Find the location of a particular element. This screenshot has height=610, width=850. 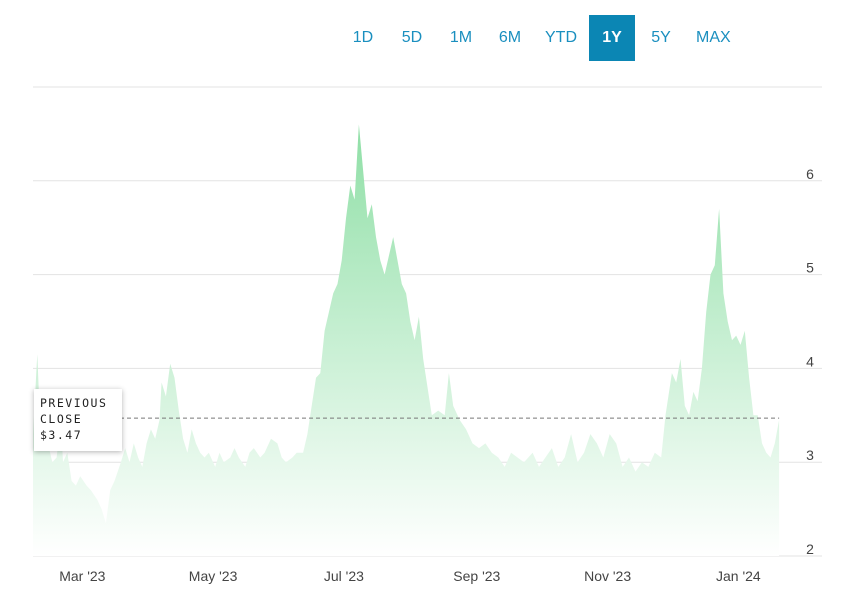

x-tick-label: Sep '23 is located at coordinates (476, 576).